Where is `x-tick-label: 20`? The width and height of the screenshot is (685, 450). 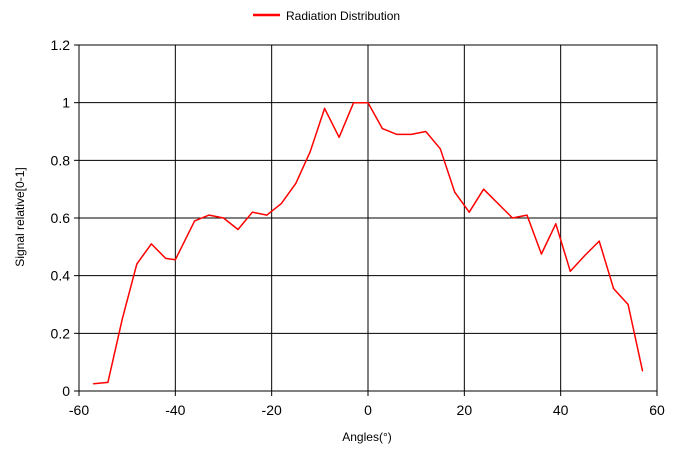 x-tick-label: 20 is located at coordinates (465, 410).